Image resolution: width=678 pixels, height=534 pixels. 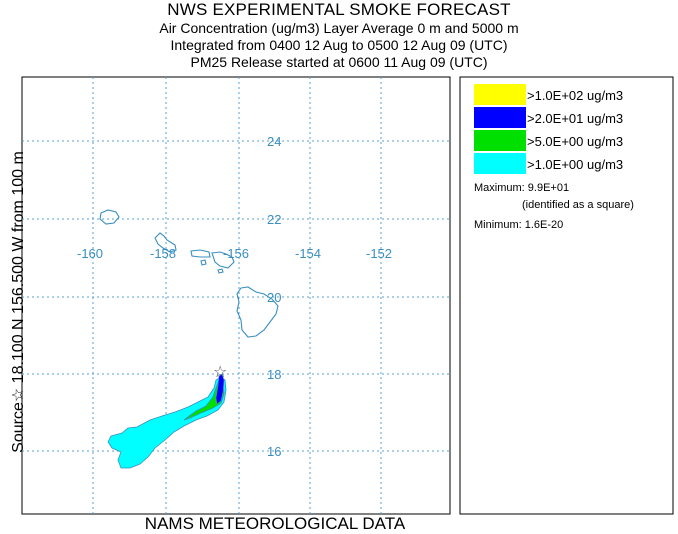 What do you see at coordinates (274, 219) in the screenshot?
I see `lat-label-22: 22` at bounding box center [274, 219].